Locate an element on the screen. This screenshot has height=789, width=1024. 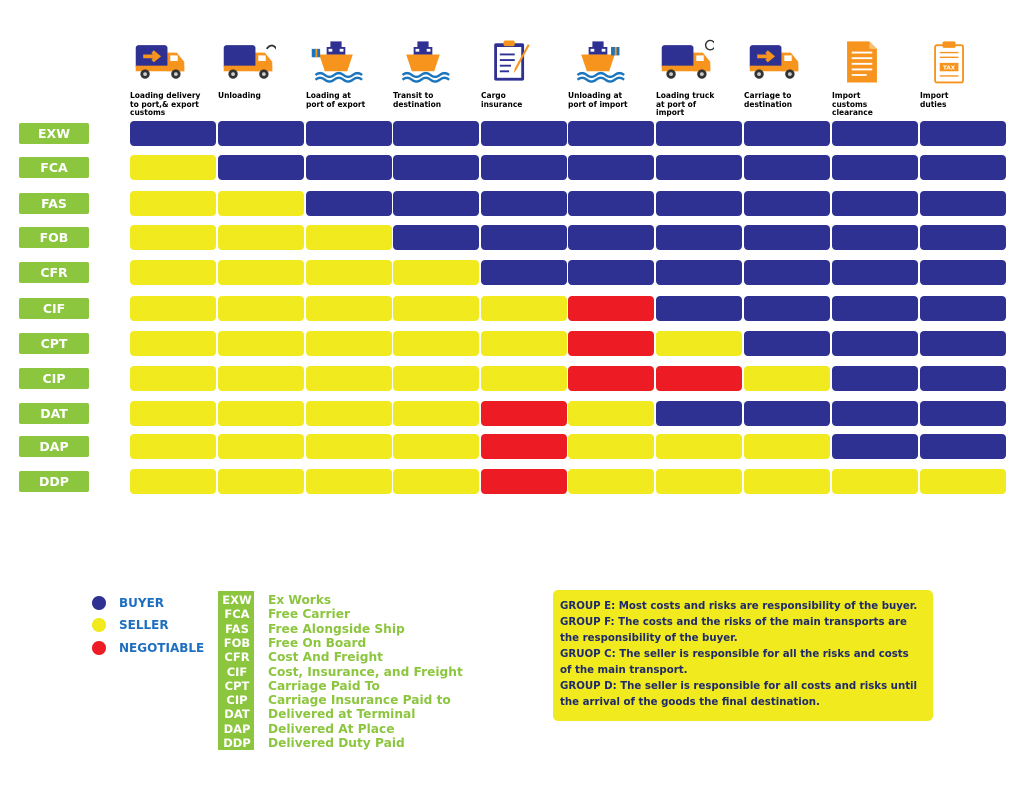
svg-text: TAX is located at coordinates (949, 68).